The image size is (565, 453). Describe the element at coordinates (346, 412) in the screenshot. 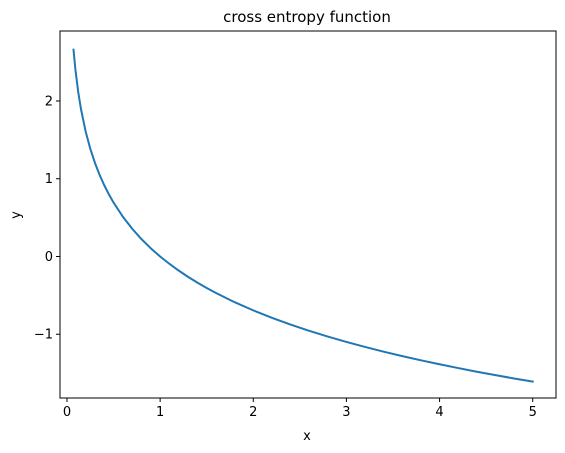

I see `x-tick-label: 3` at that location.